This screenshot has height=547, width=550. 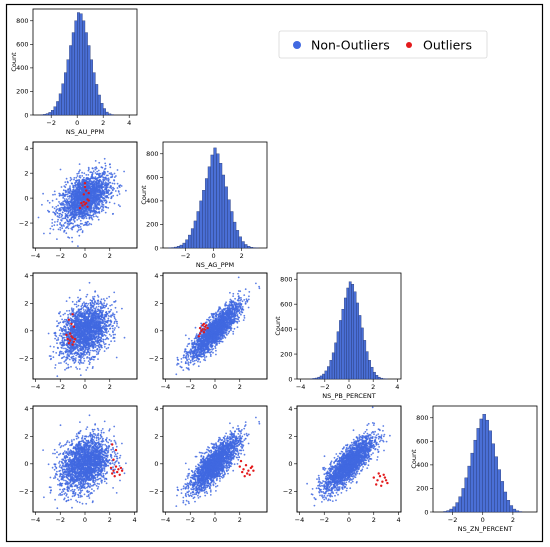 What do you see at coordinates (110, 387) in the screenshot?
I see `scatter-1-xtick-label: 2` at bounding box center [110, 387].